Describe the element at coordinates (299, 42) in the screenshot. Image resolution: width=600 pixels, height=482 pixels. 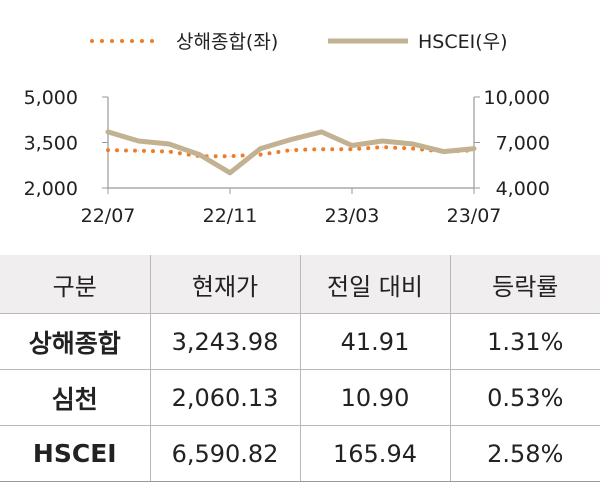
I see `legend: 상해종합(좌) HSCEI(우)` at that location.